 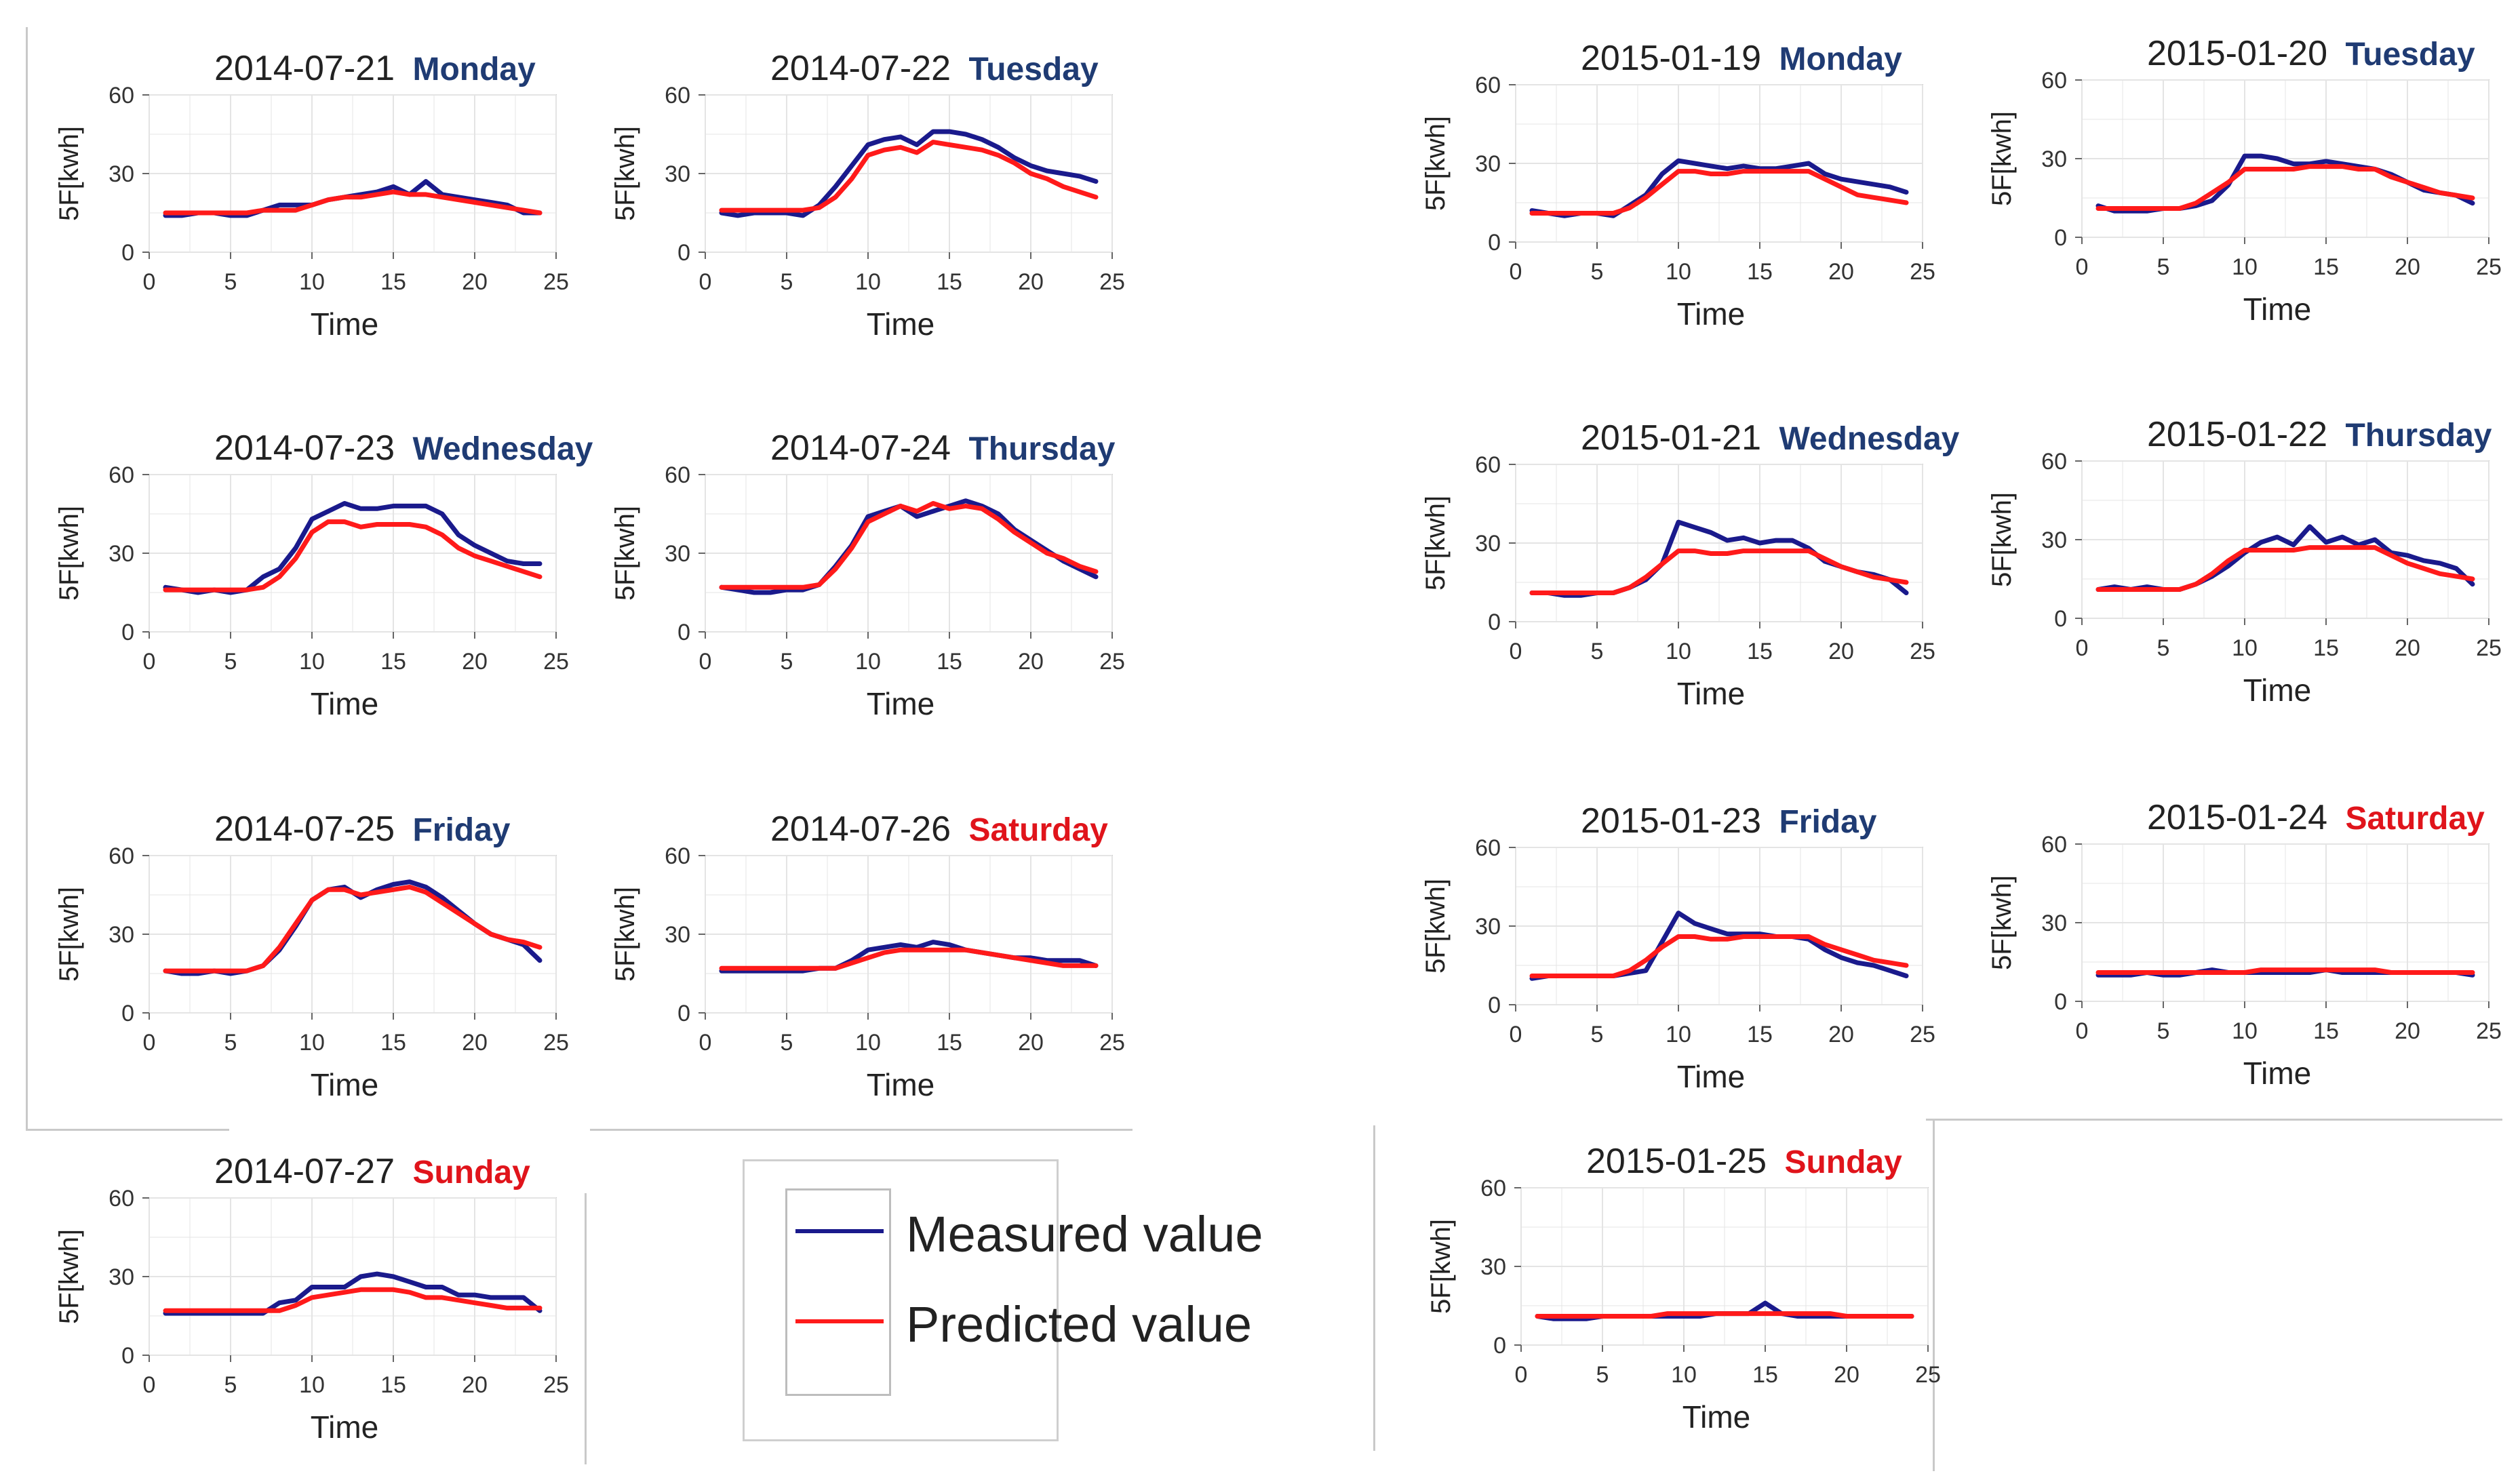 I want to click on chart-title-day: Sunday, so click(x=471, y=1173).